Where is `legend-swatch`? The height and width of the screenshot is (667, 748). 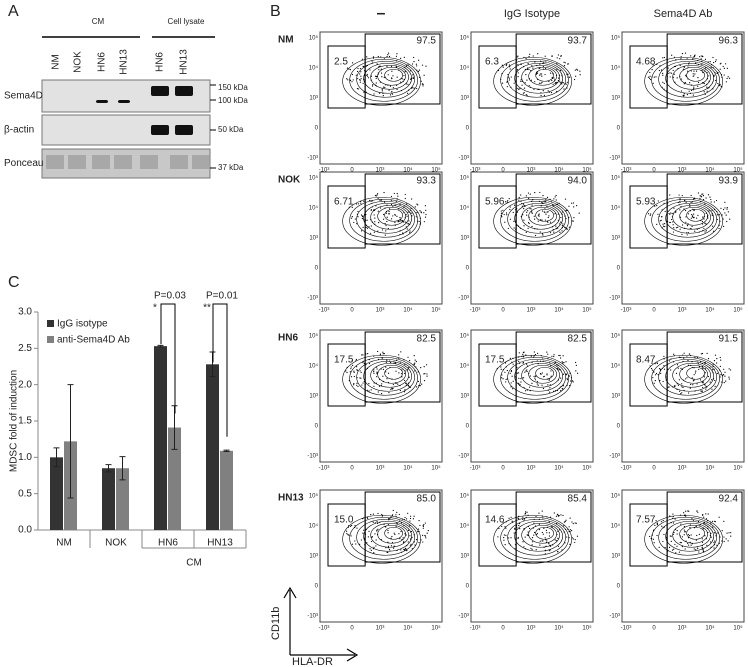
legend-swatch is located at coordinates (50, 323).